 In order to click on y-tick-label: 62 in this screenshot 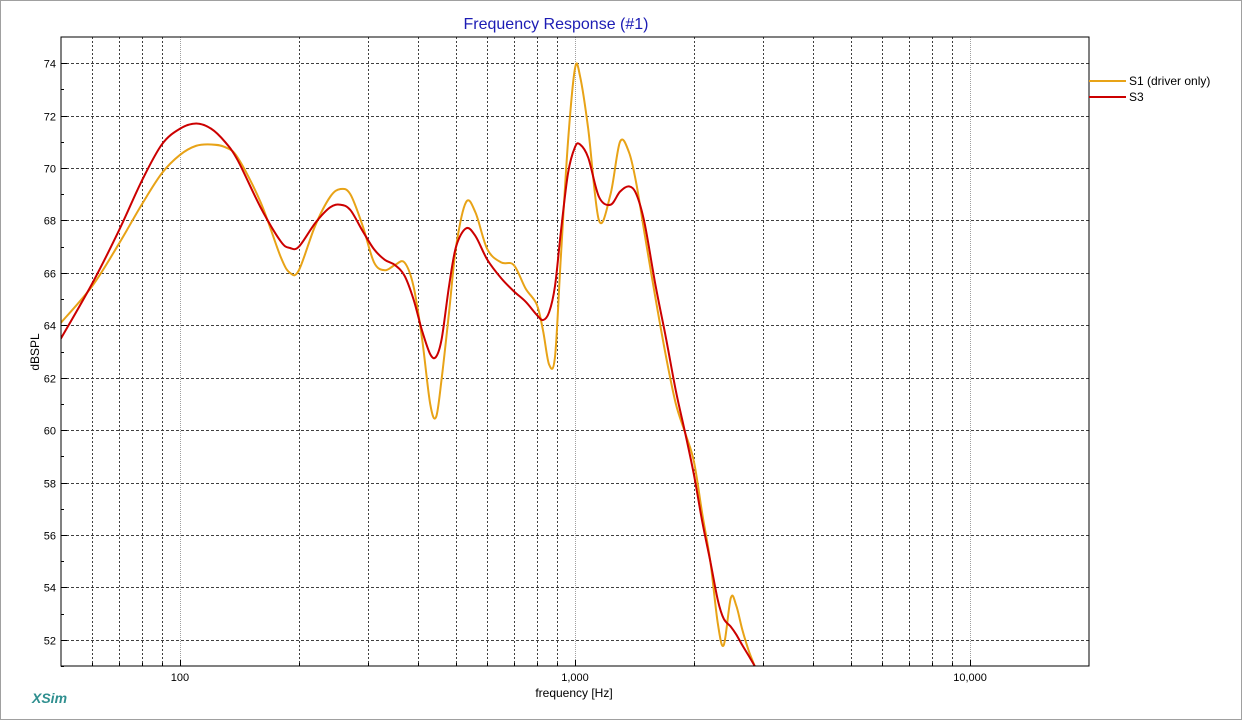, I will do `click(50, 380)`.